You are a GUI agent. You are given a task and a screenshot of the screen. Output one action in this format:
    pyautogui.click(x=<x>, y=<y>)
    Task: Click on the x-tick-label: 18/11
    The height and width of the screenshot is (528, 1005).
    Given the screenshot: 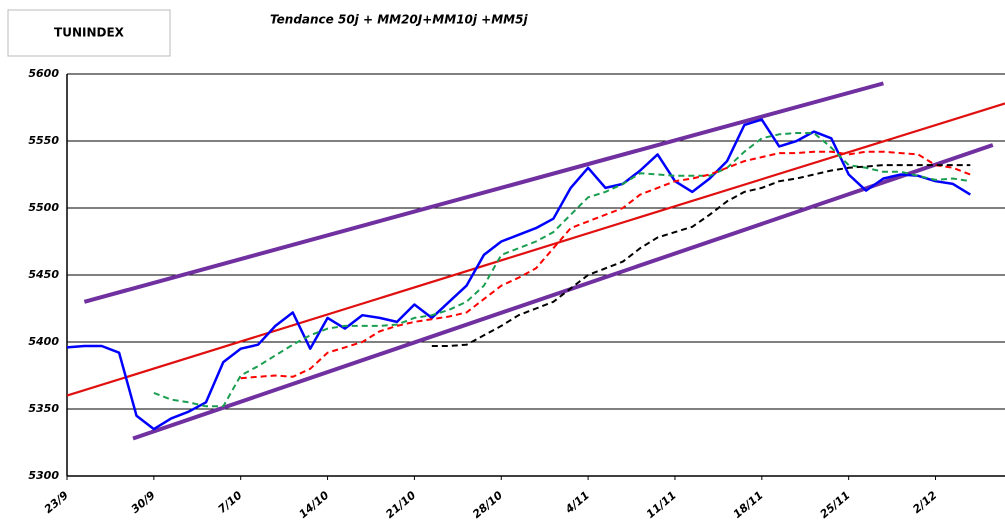 What is the action you would take?
    pyautogui.click(x=748, y=505)
    